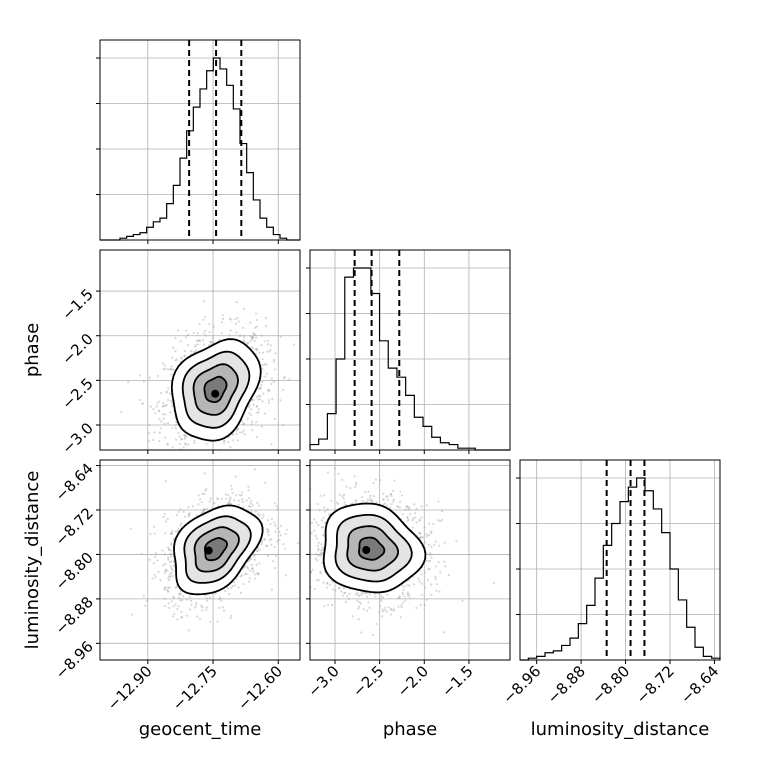 The height and width of the screenshot is (760, 760). I want to click on x-tick-label-geocent_time: −12.90, so click(130, 688).